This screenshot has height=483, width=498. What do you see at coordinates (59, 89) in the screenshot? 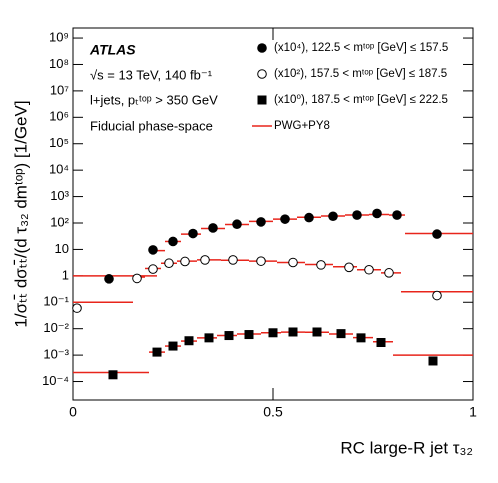
I see `y-tick-label: 10⁷` at bounding box center [59, 89].